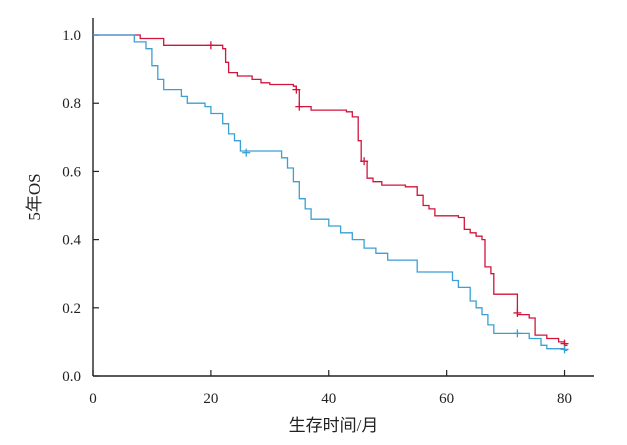 The width and height of the screenshot is (627, 445). What do you see at coordinates (93, 399) in the screenshot?
I see `x-tick-label: 0` at bounding box center [93, 399].